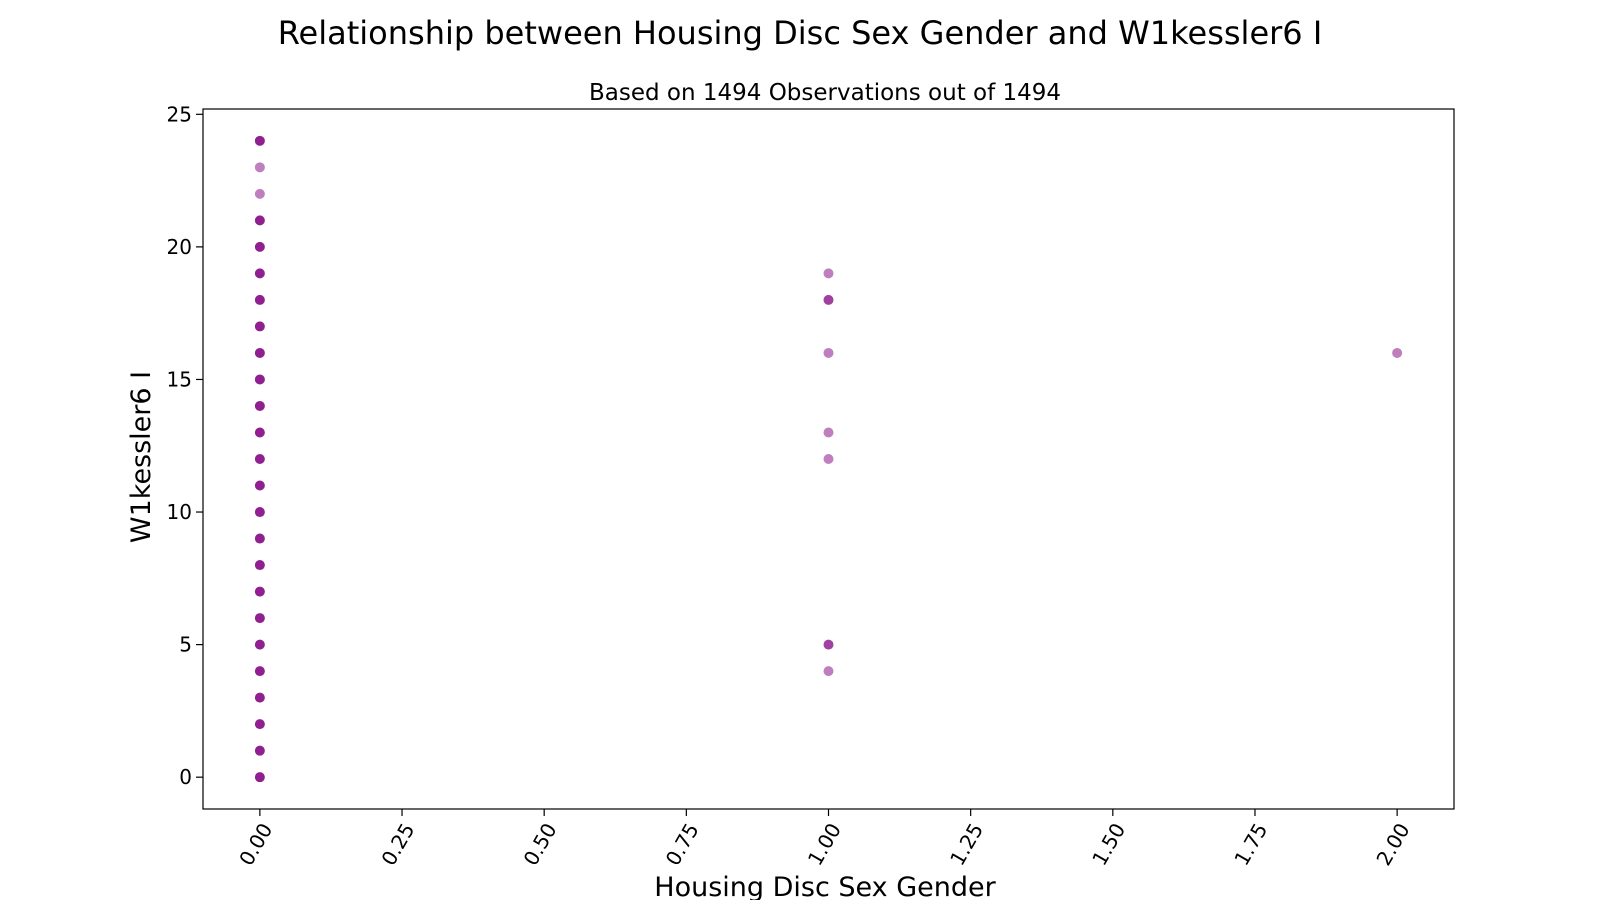 The height and width of the screenshot is (900, 1600). Describe the element at coordinates (179, 512) in the screenshot. I see `y-tick-label: 10` at that location.